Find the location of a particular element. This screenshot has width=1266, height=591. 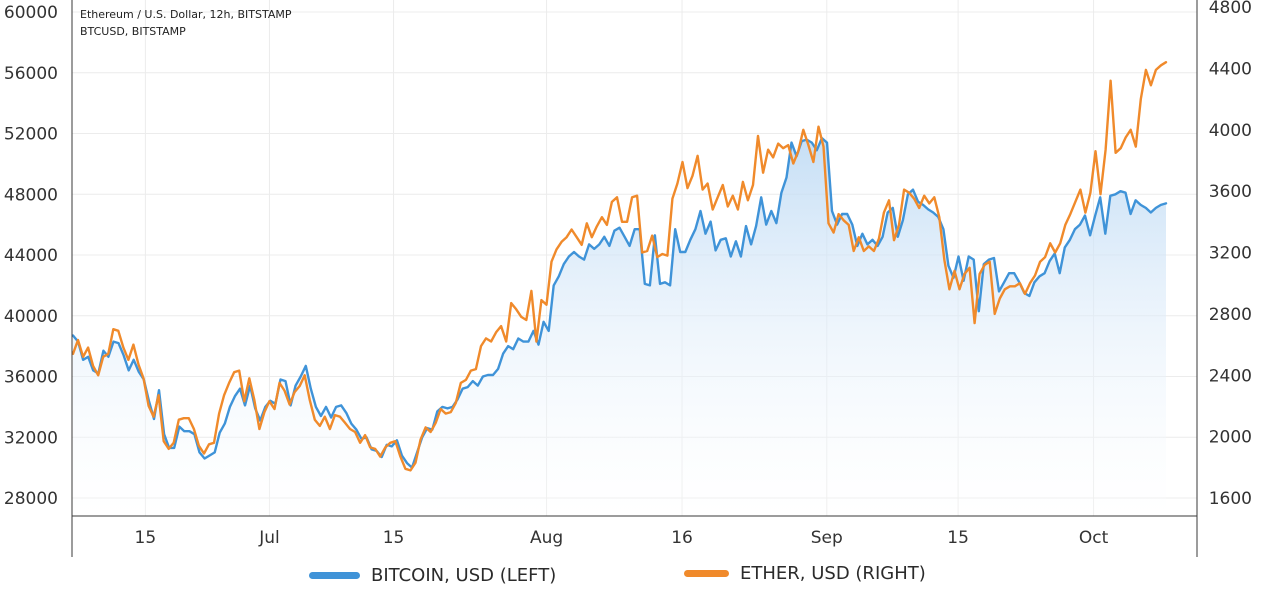

y-right-tick-label: 3600 is located at coordinates (1230, 192).